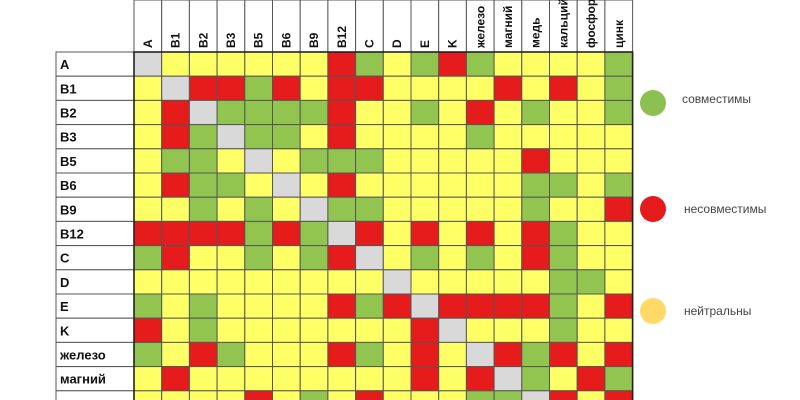 This screenshot has width=800, height=400. I want to click on column-label: C, so click(369, 43).